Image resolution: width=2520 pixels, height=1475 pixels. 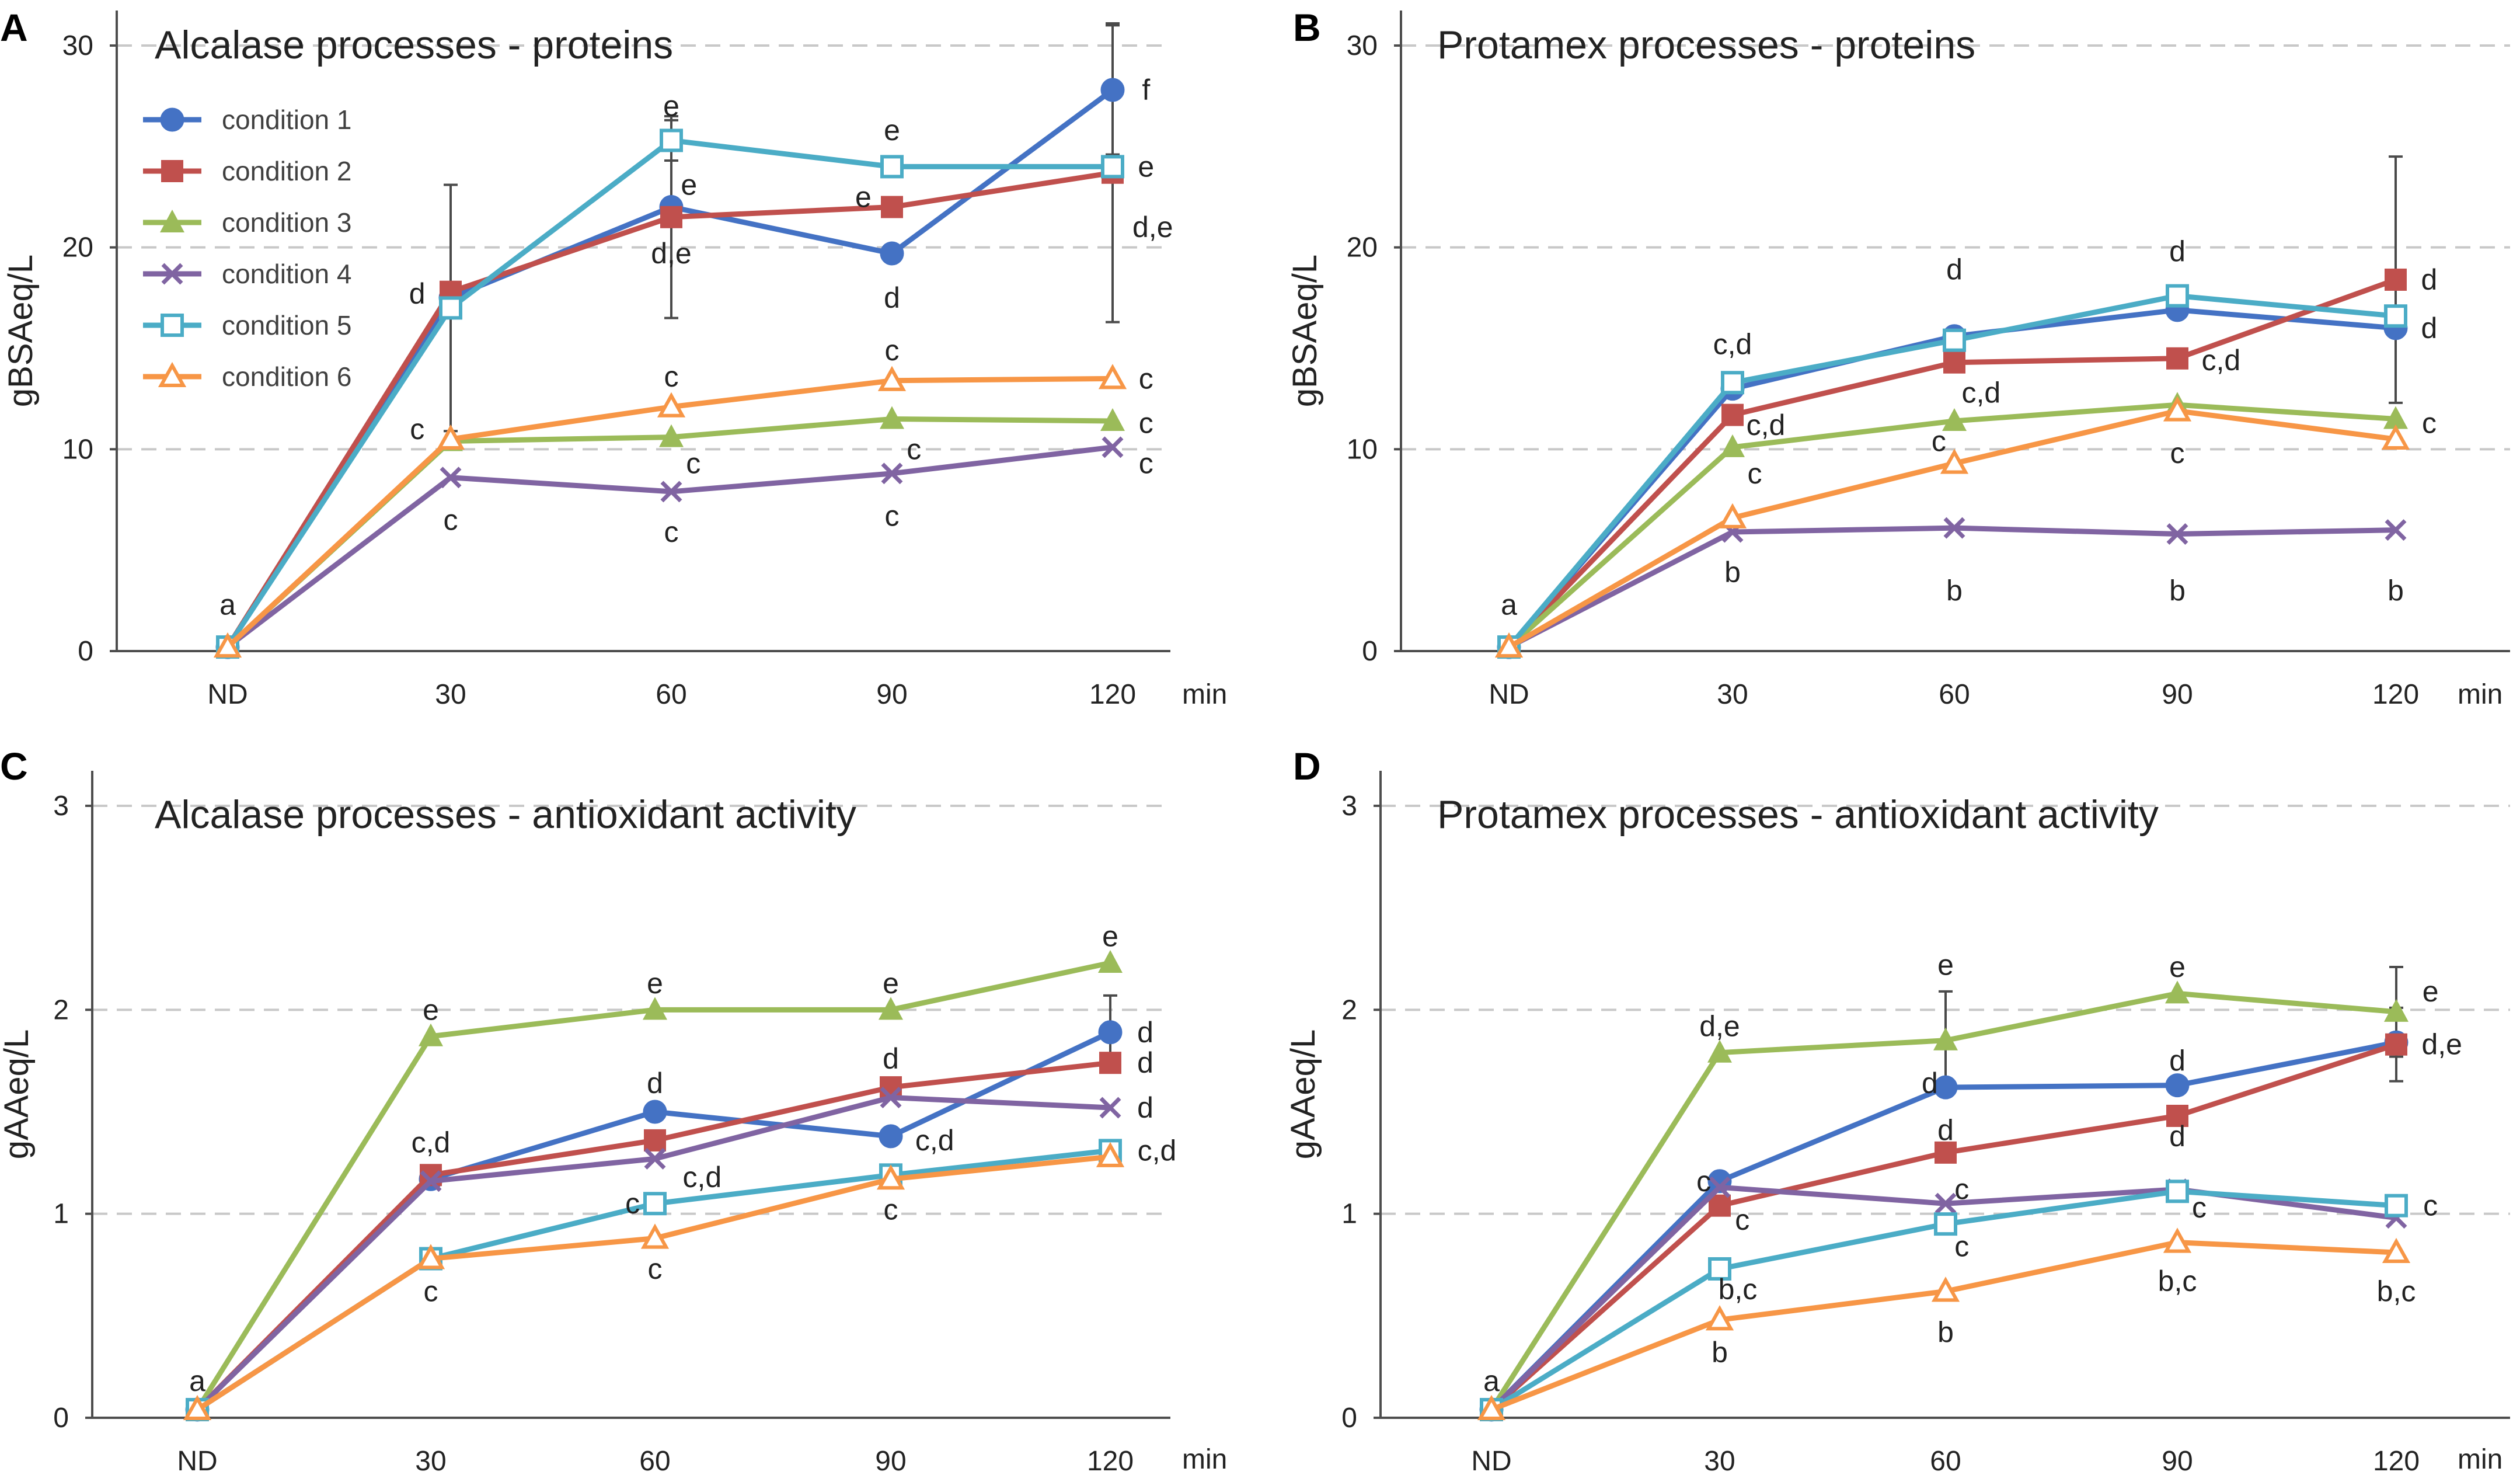 What do you see at coordinates (1362, 247) in the screenshot?
I see `y-tick-label: 20` at bounding box center [1362, 247].